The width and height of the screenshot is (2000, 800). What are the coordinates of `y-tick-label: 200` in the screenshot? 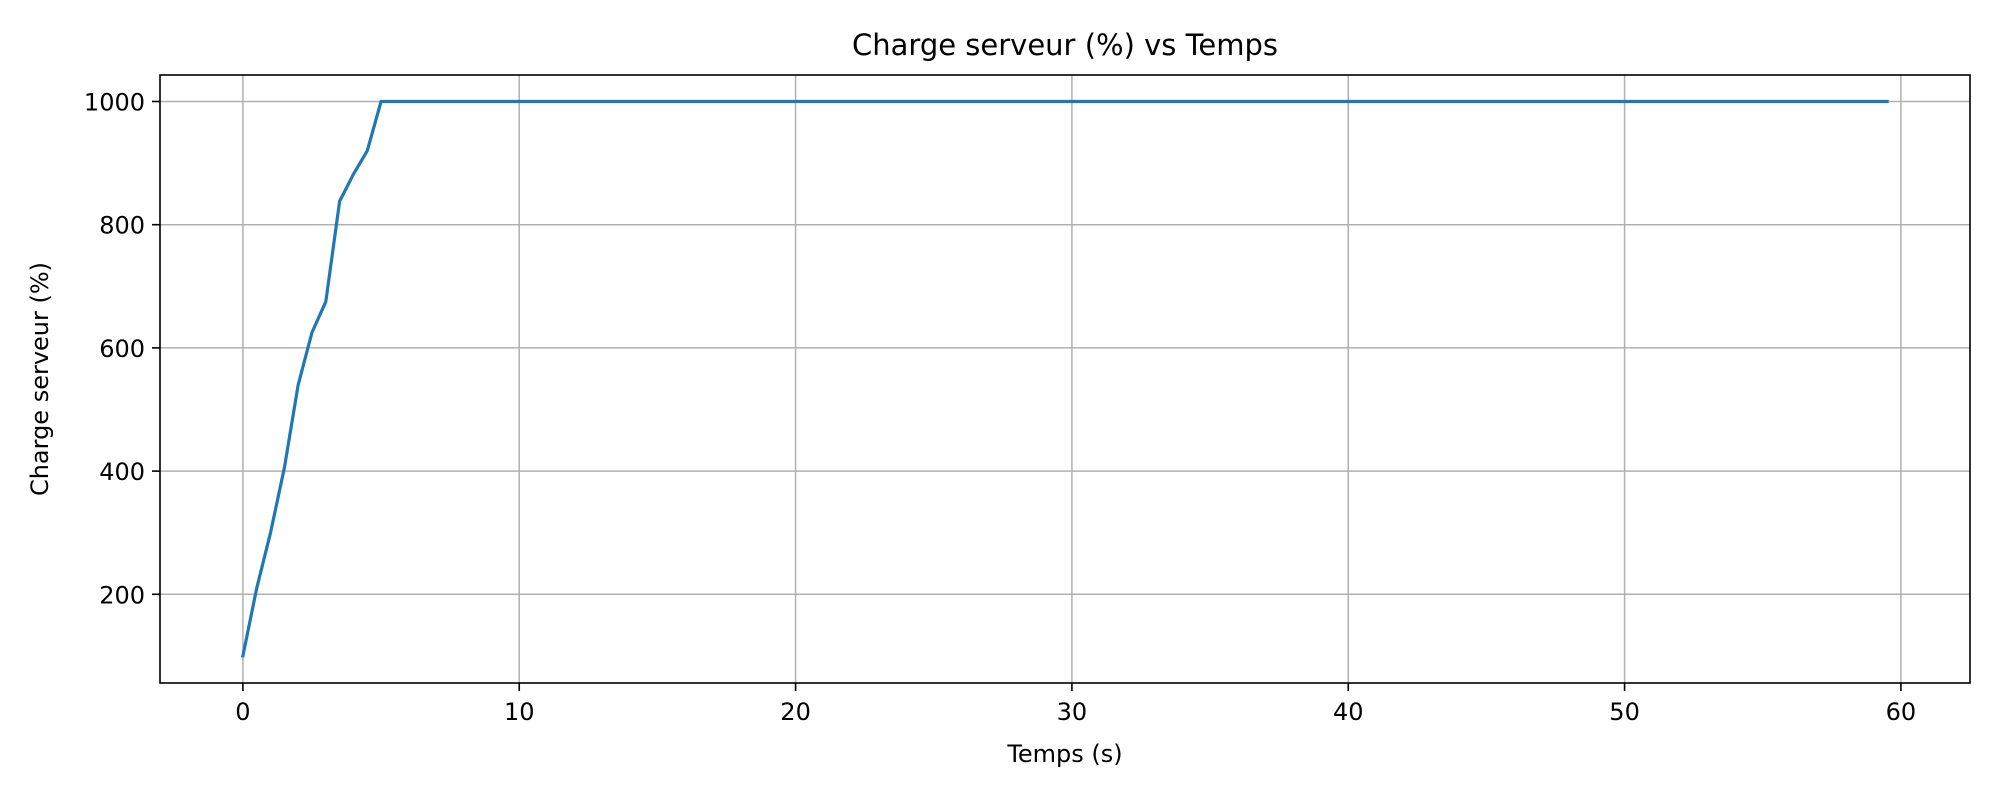 It's located at (122, 595).